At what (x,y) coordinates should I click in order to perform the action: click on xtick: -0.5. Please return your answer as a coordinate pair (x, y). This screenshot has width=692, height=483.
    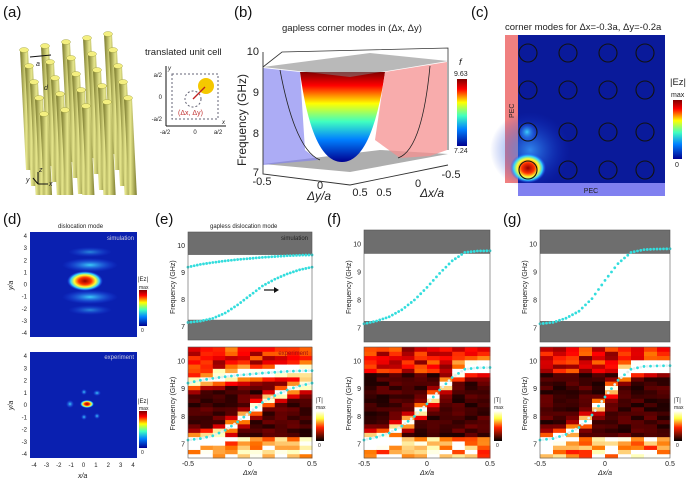
    Looking at the image, I should click on (540, 464).